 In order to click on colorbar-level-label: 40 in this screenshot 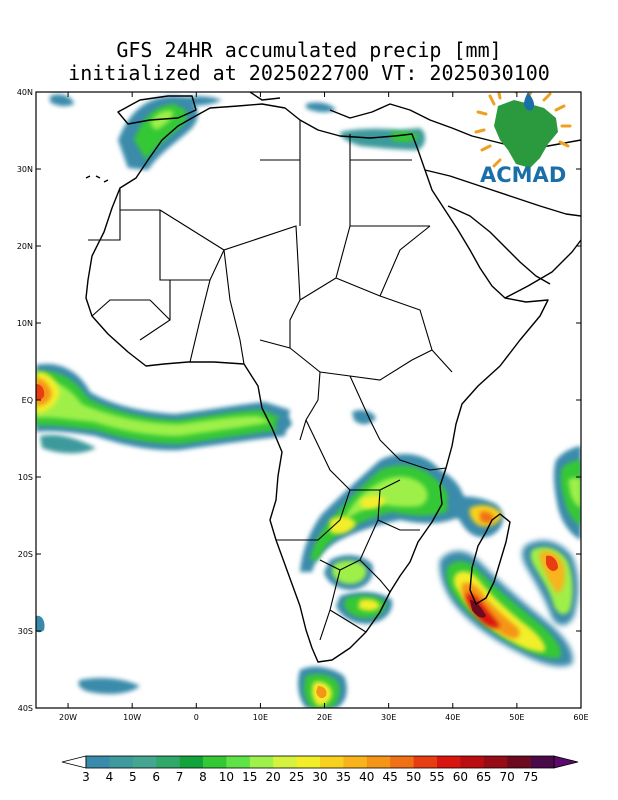, I will do `click(366, 777)`.